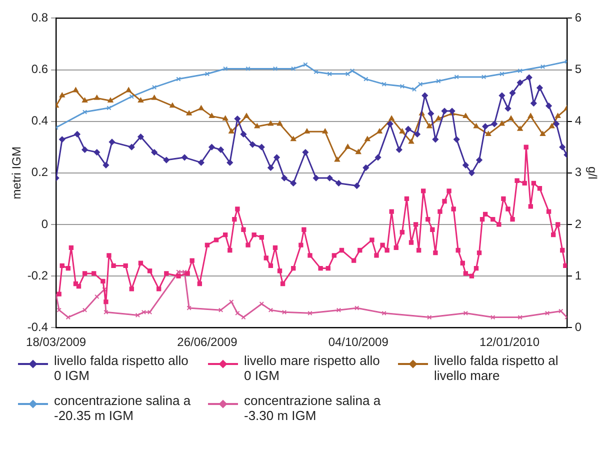 This screenshot has width=611, height=463. Describe the element at coordinates (123, 408) in the screenshot. I see `legend-label: concentrazione salina a -20.35 m IGM` at that location.